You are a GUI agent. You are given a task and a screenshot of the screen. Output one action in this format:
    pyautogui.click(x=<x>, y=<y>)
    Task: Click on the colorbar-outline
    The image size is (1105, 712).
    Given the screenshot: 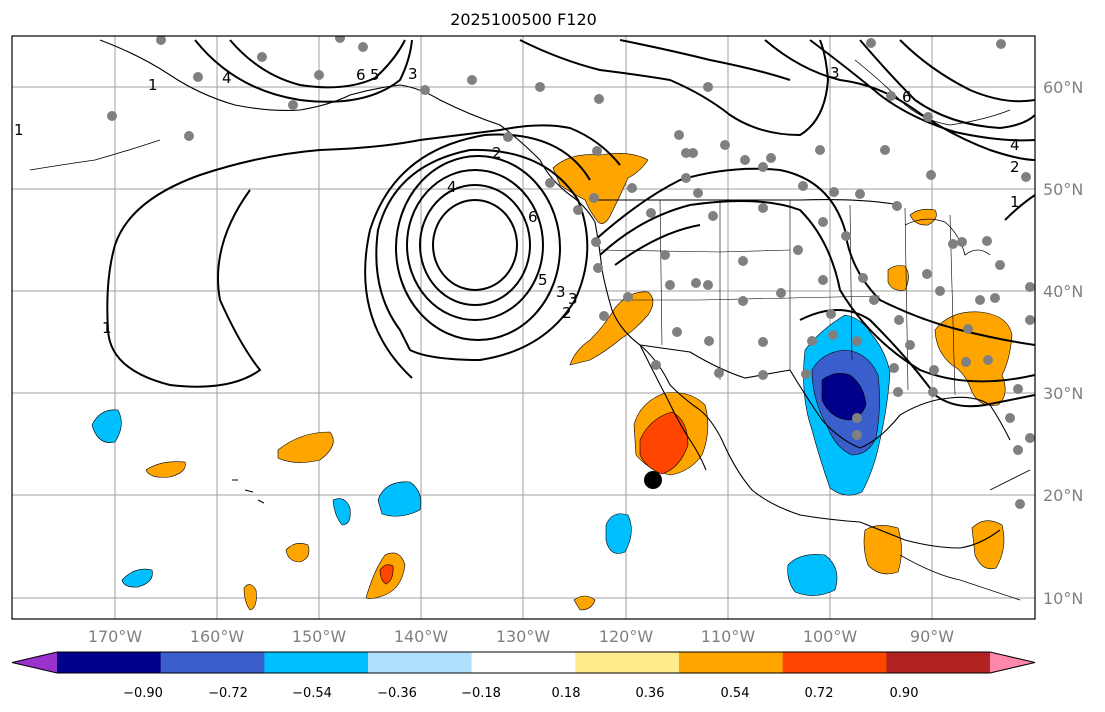 What is the action you would take?
    pyautogui.click(x=523, y=662)
    